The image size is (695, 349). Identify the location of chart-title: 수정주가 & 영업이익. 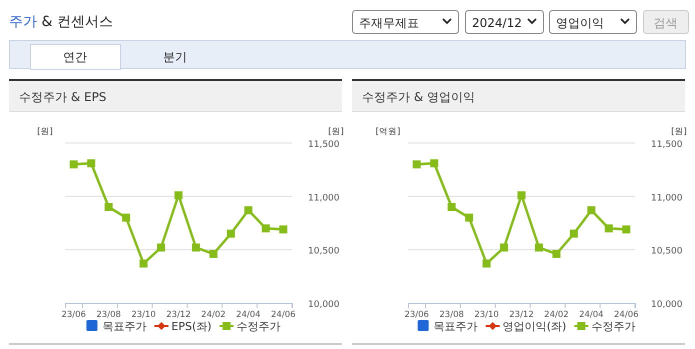
(418, 97).